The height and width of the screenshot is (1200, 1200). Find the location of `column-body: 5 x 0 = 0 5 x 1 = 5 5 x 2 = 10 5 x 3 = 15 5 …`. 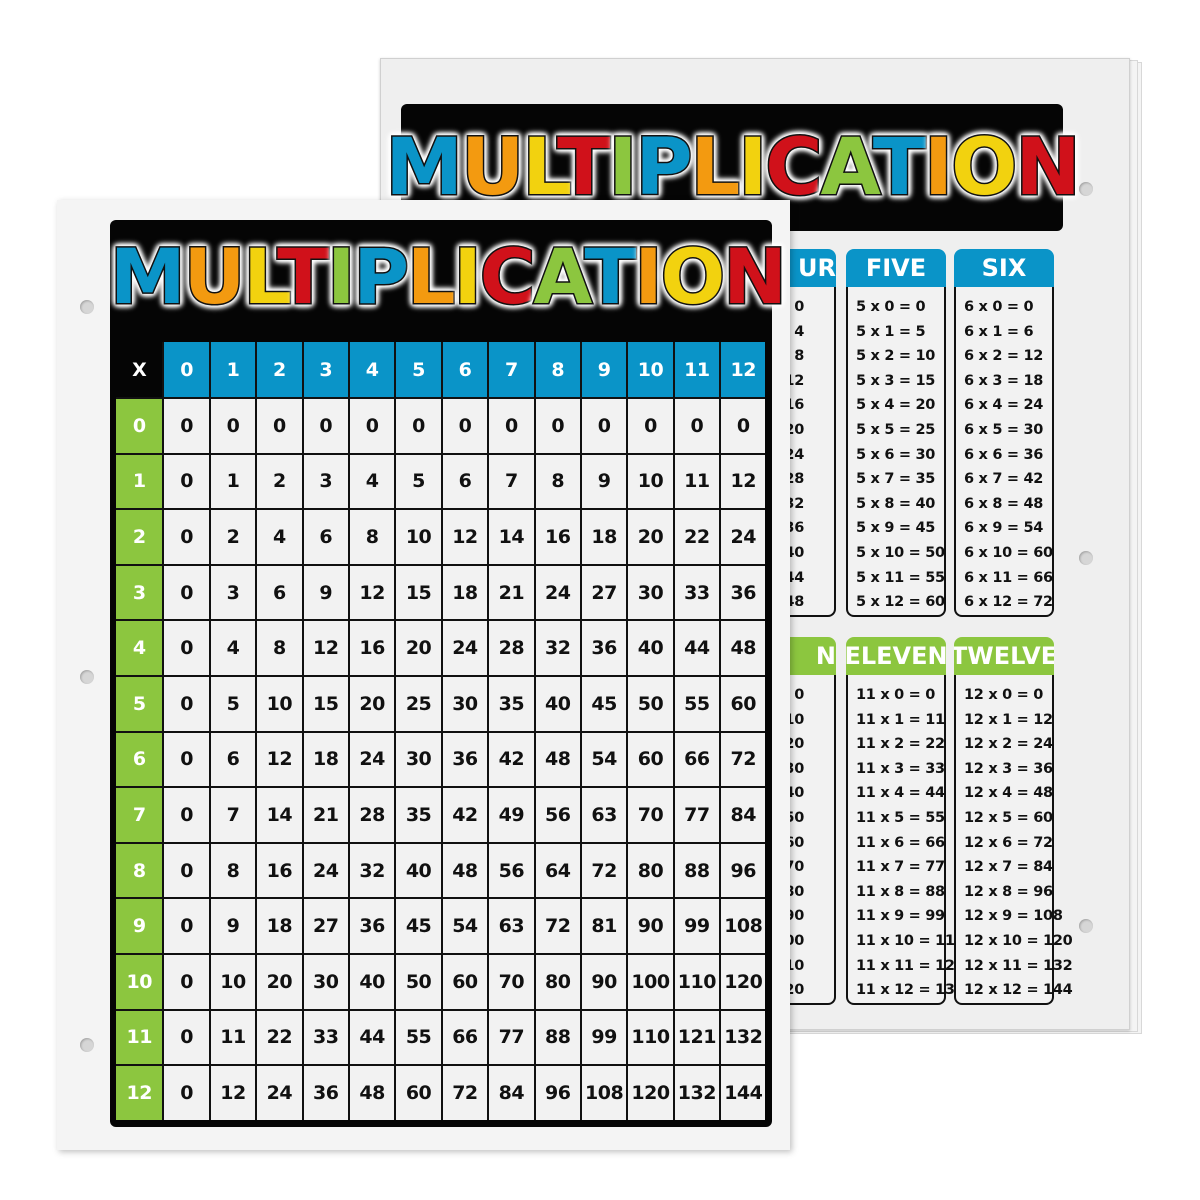

column-body: 5 x 0 = 0 5 x 1 = 5 5 x 2 = 10 5 x 3 = 15 5 … is located at coordinates (896, 452).